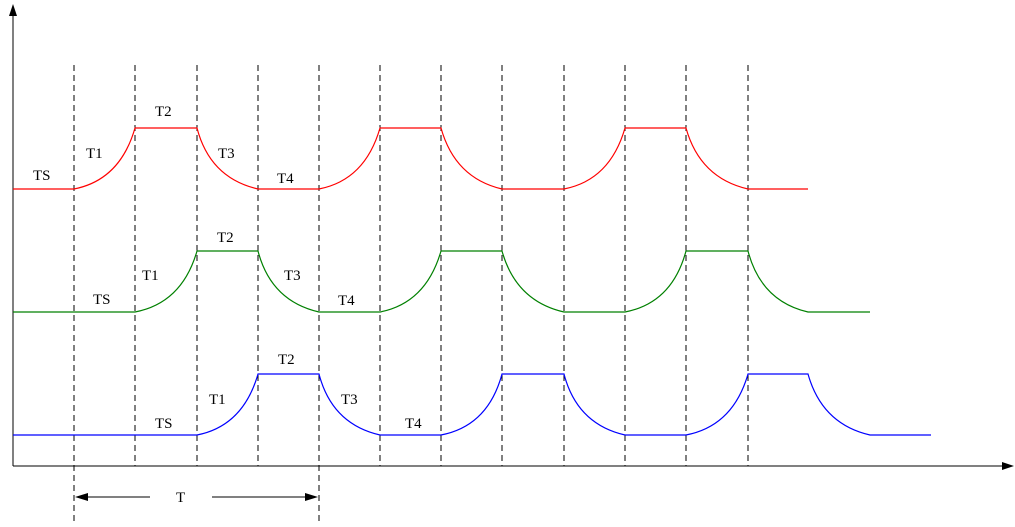 This screenshot has width=1015, height=527. Describe the element at coordinates (196, 497) in the screenshot. I see `period-indicator` at that location.